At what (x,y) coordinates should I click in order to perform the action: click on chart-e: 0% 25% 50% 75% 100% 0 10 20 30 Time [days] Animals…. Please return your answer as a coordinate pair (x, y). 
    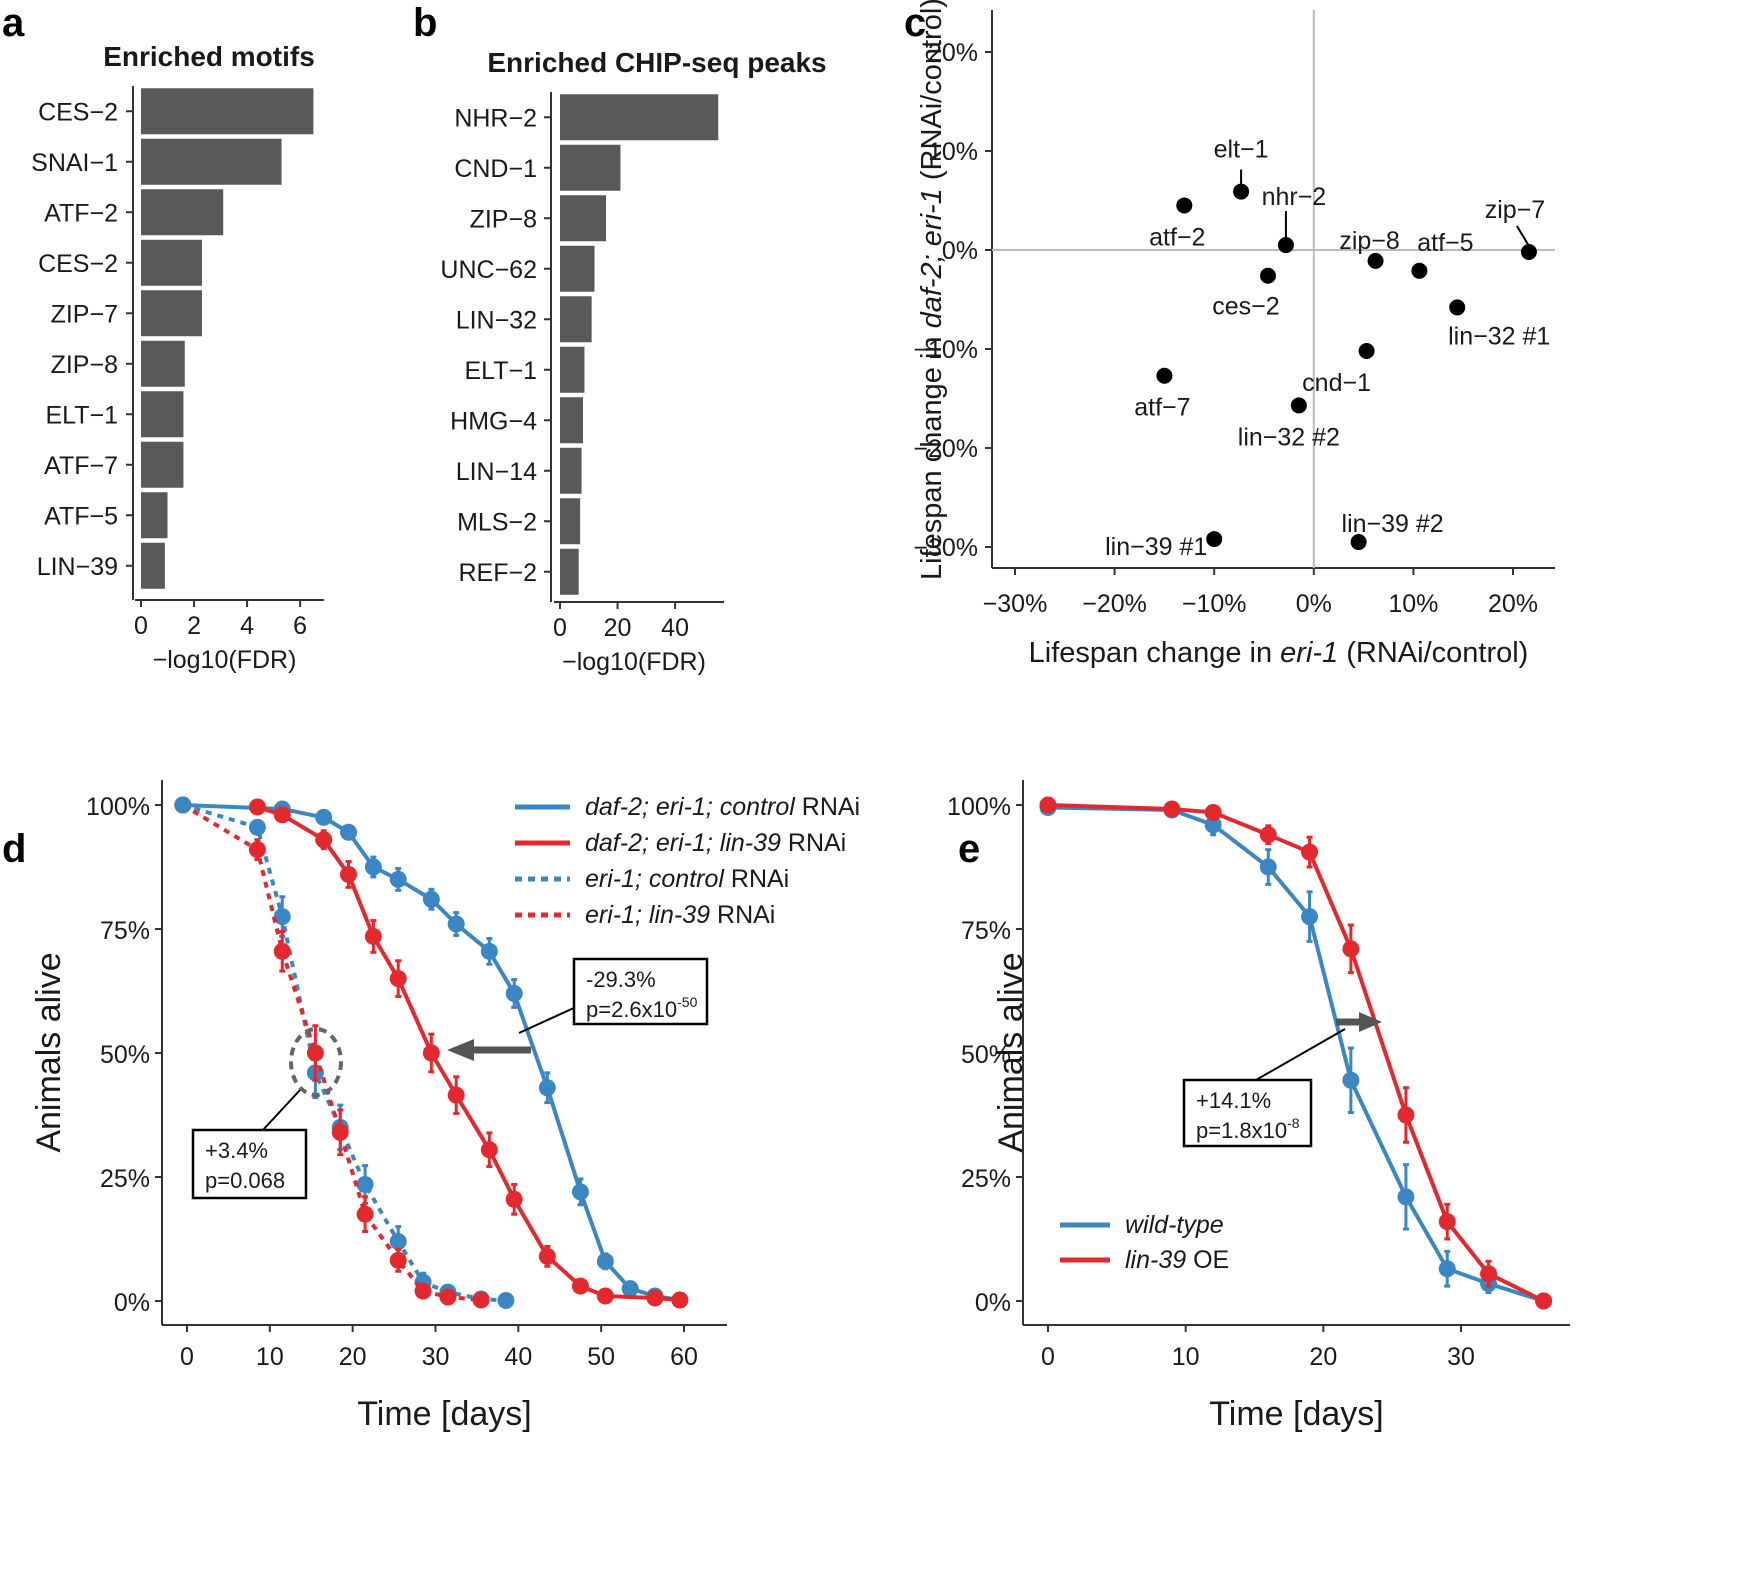
    Looking at the image, I should click on (1258, 1106).